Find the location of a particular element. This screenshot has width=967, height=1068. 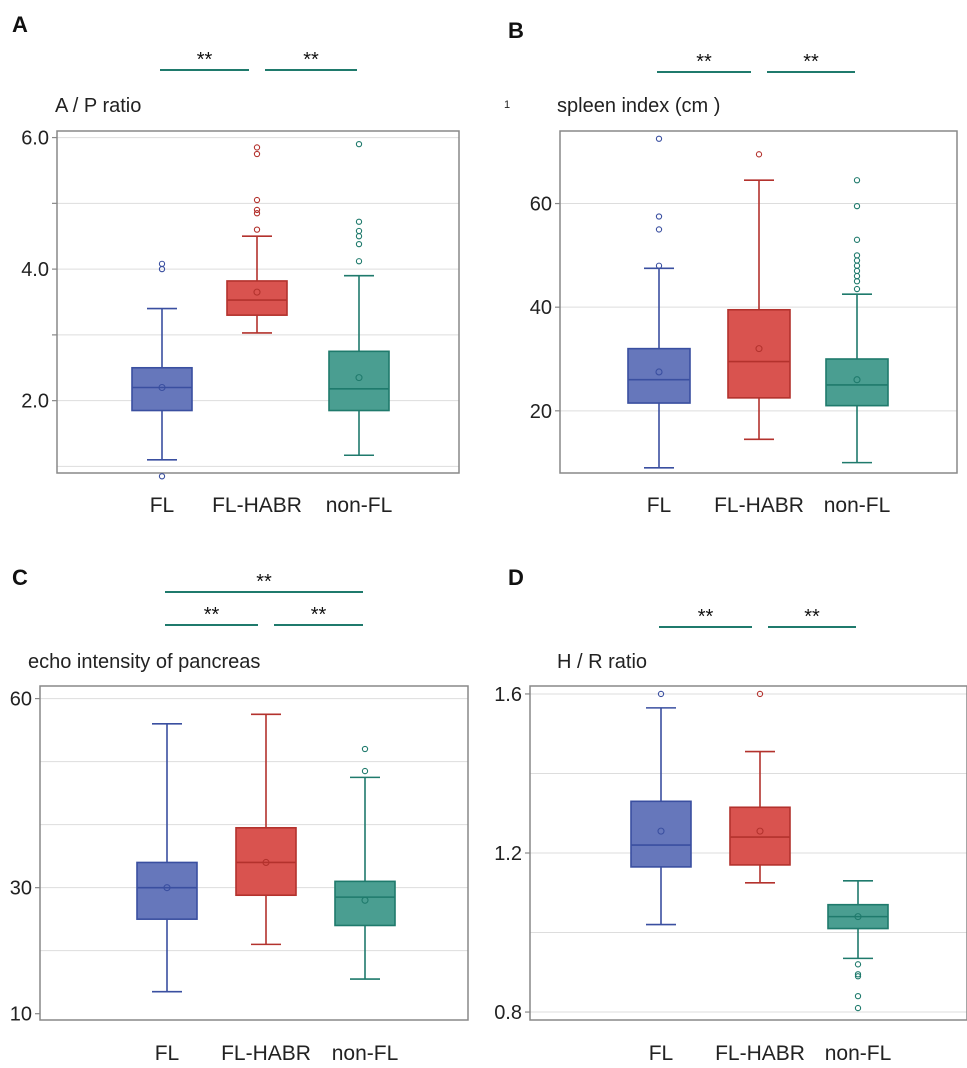

panel-letter: B is located at coordinates (516, 30).